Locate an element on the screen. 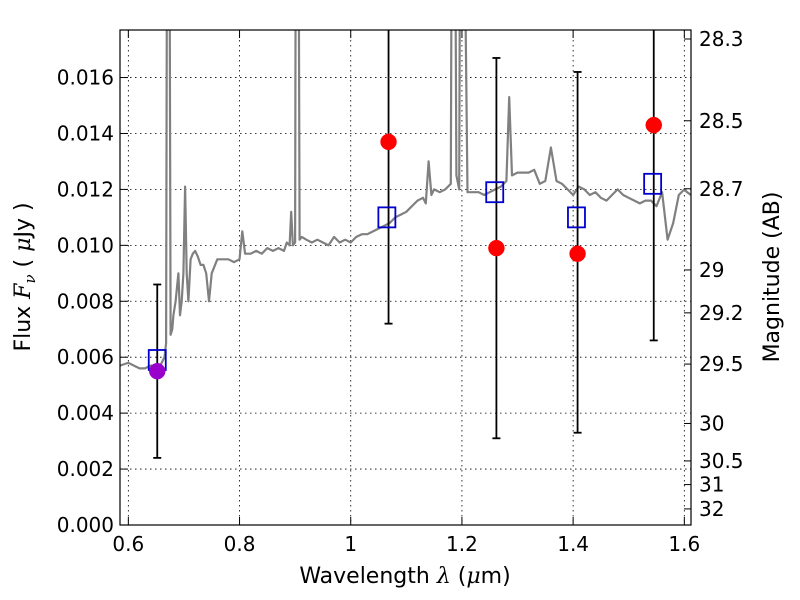 Image resolution: width=800 pixels, height=600 pixels. y2-tick-label: 29.5 is located at coordinates (721, 364).